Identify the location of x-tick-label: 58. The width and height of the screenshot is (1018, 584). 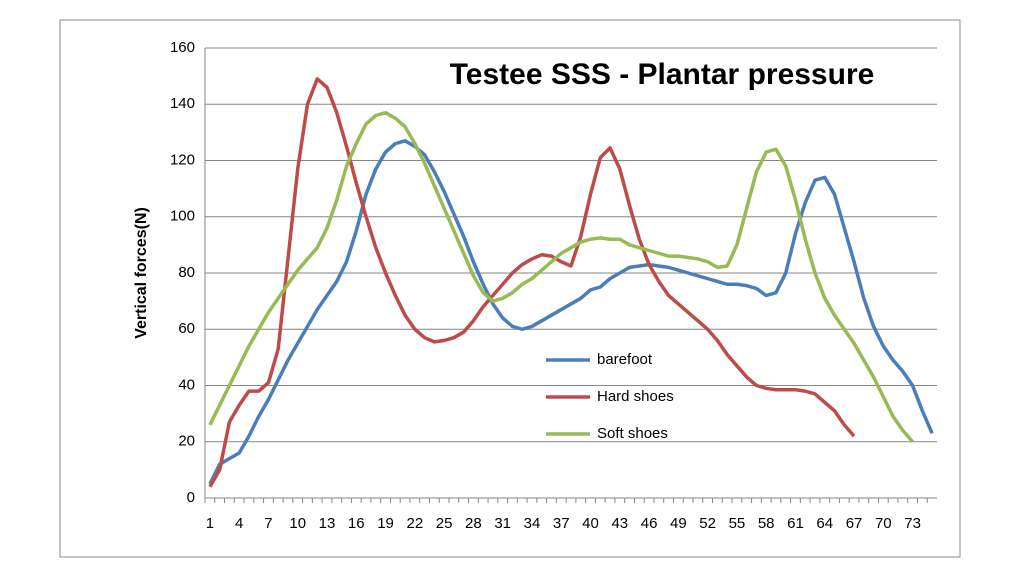
(766, 523).